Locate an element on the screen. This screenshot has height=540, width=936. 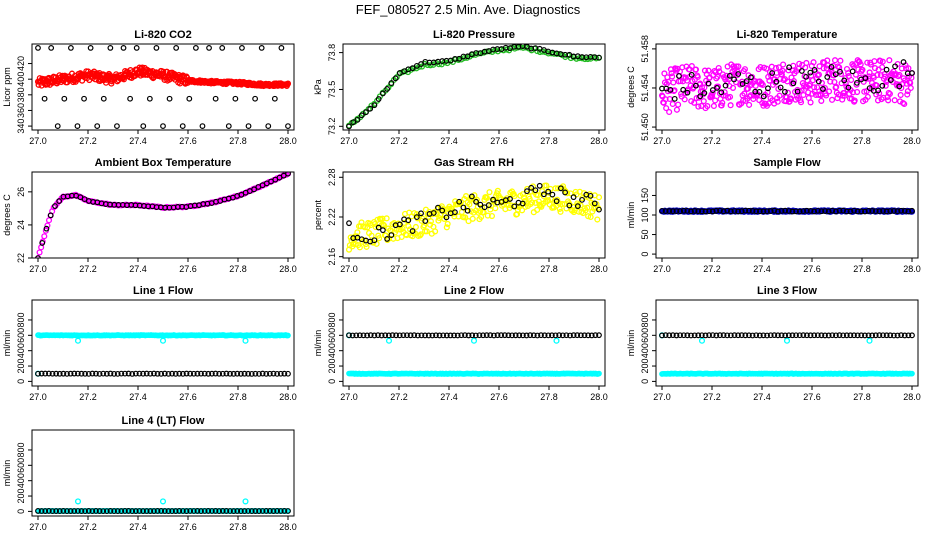
y-tick-label: 360 is located at coordinates (21, 110).